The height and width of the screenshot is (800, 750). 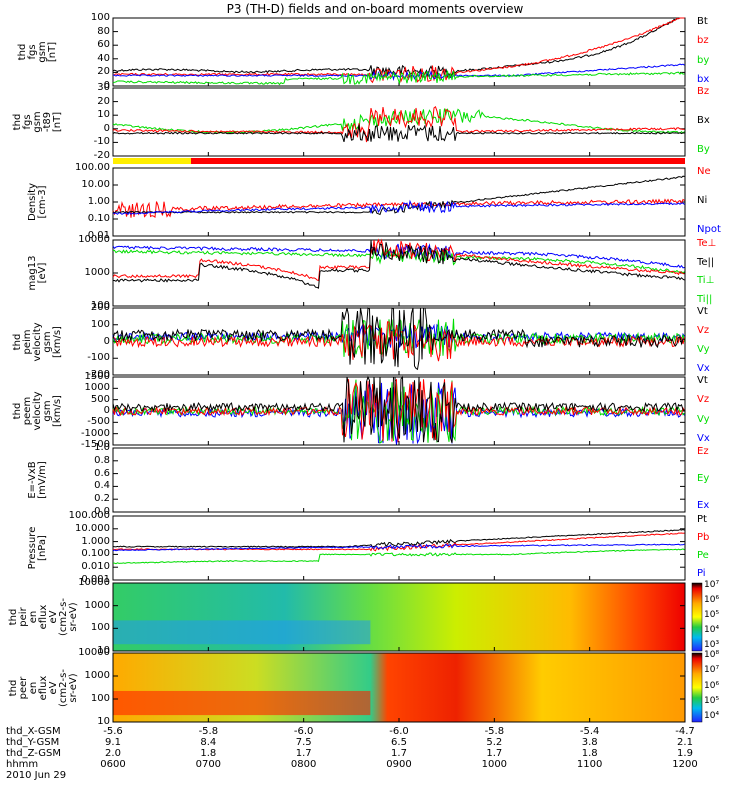 I want to click on ytick-label-peem-vel-5: -1000, so click(x=95, y=433).